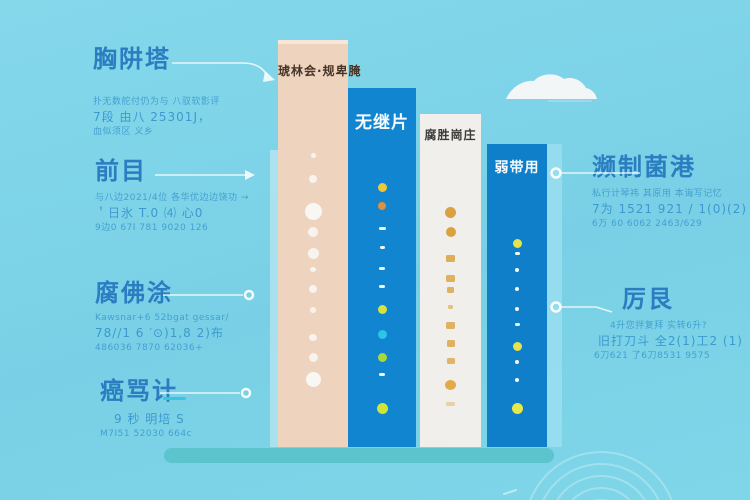  What do you see at coordinates (670, 209) in the screenshot?
I see `callout-right-1-line2: 7为 1521 921 / 1(0)(2)` at bounding box center [670, 209].